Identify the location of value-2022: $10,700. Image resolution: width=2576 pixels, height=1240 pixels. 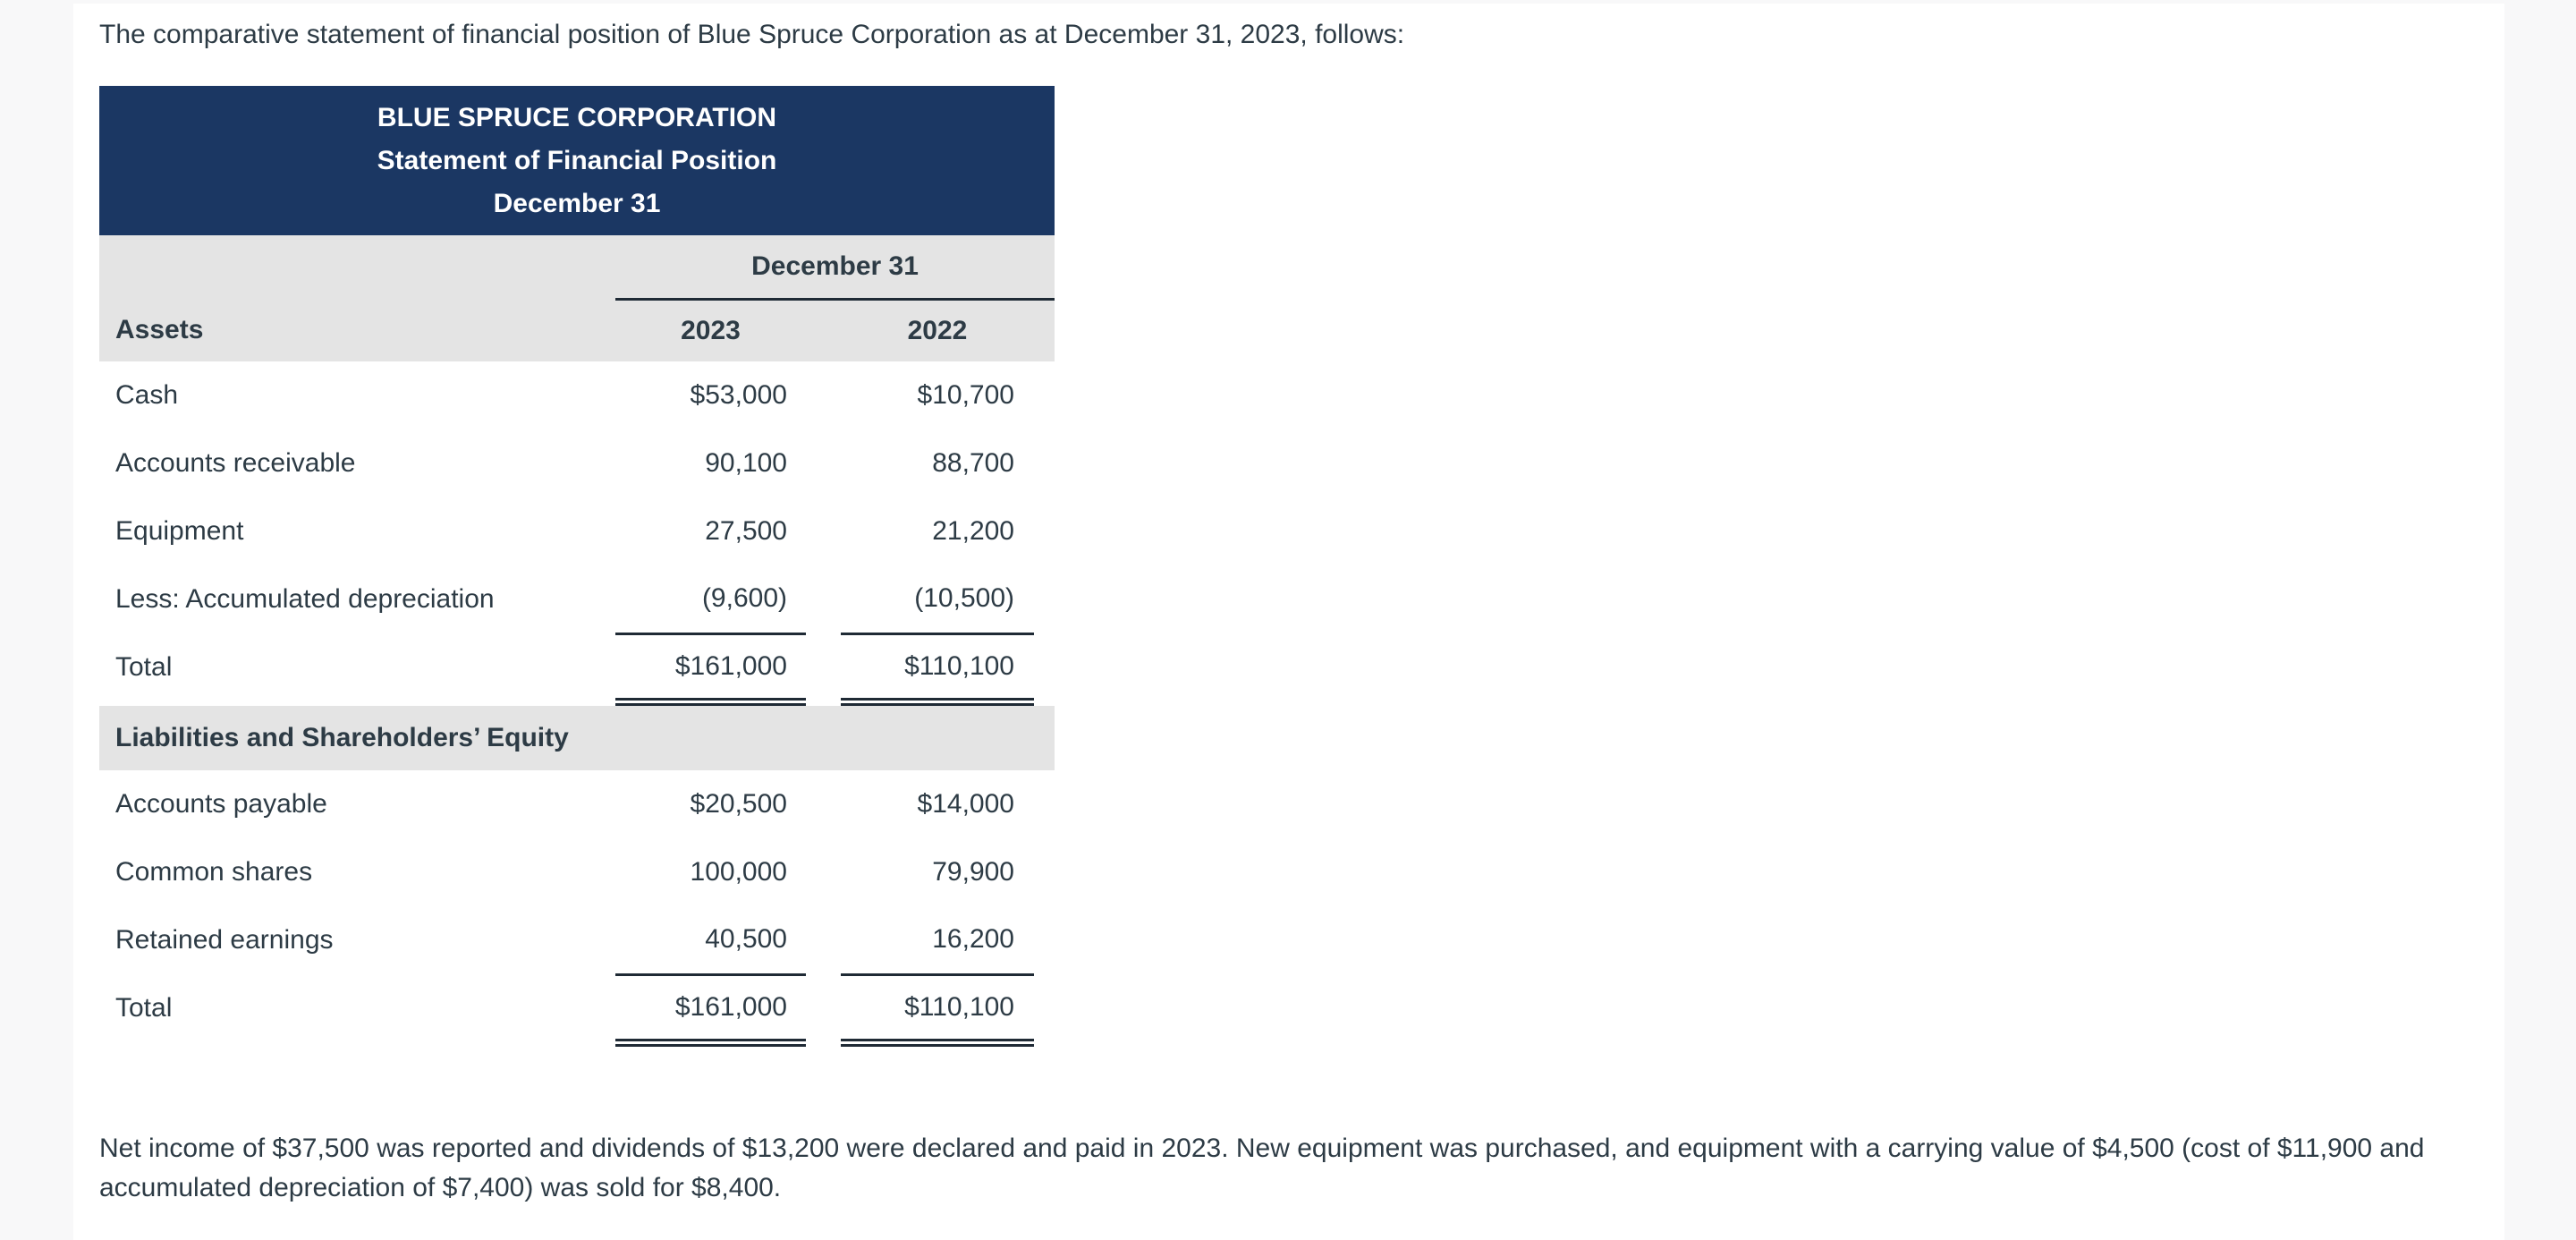
(937, 395).